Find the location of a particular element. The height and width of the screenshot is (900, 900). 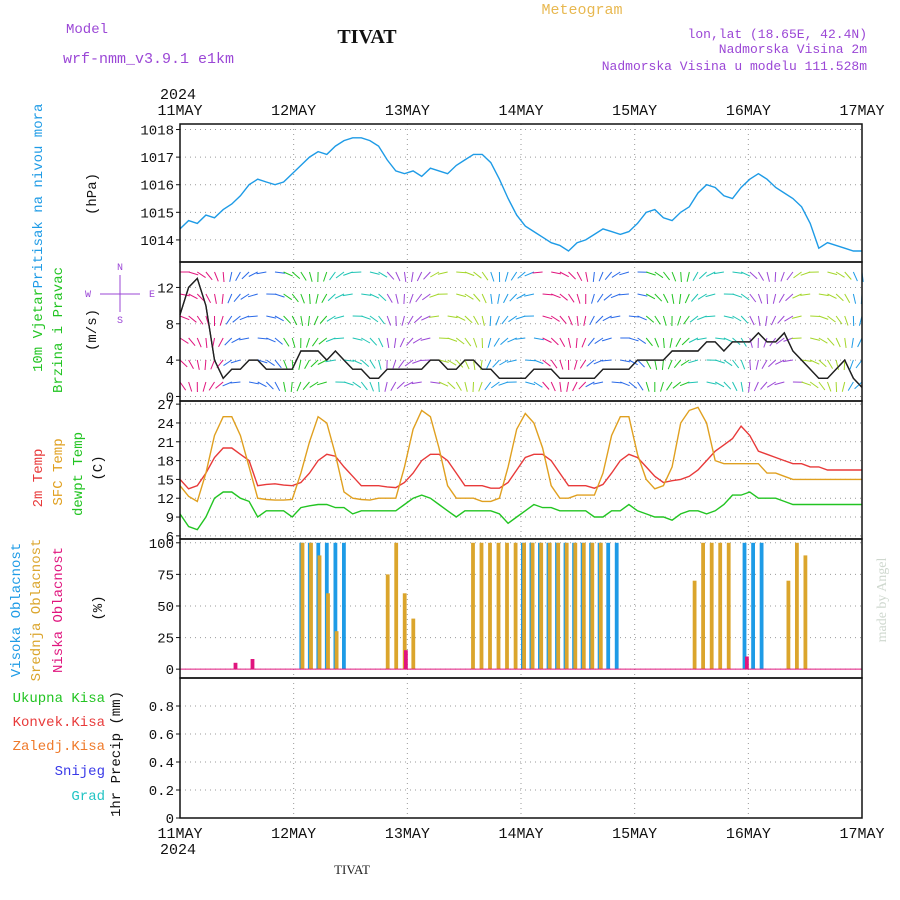

y-tick-label: 1014 is located at coordinates (157, 242).